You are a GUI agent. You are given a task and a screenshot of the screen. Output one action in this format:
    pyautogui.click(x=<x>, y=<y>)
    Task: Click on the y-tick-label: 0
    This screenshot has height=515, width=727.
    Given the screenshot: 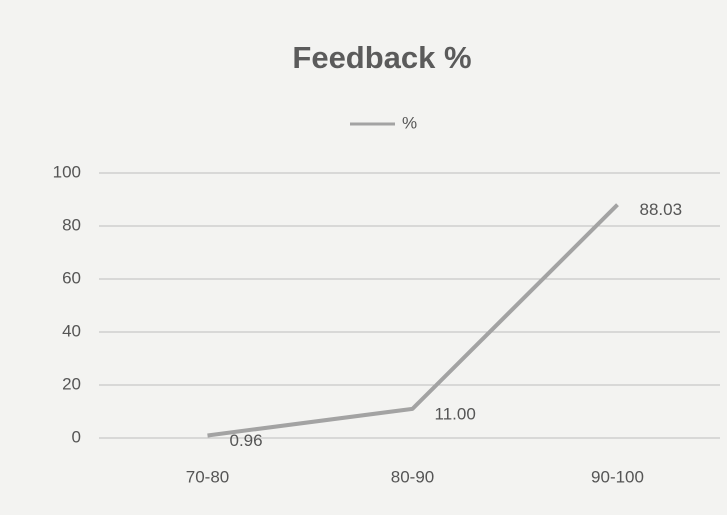 What is the action you would take?
    pyautogui.click(x=76, y=436)
    